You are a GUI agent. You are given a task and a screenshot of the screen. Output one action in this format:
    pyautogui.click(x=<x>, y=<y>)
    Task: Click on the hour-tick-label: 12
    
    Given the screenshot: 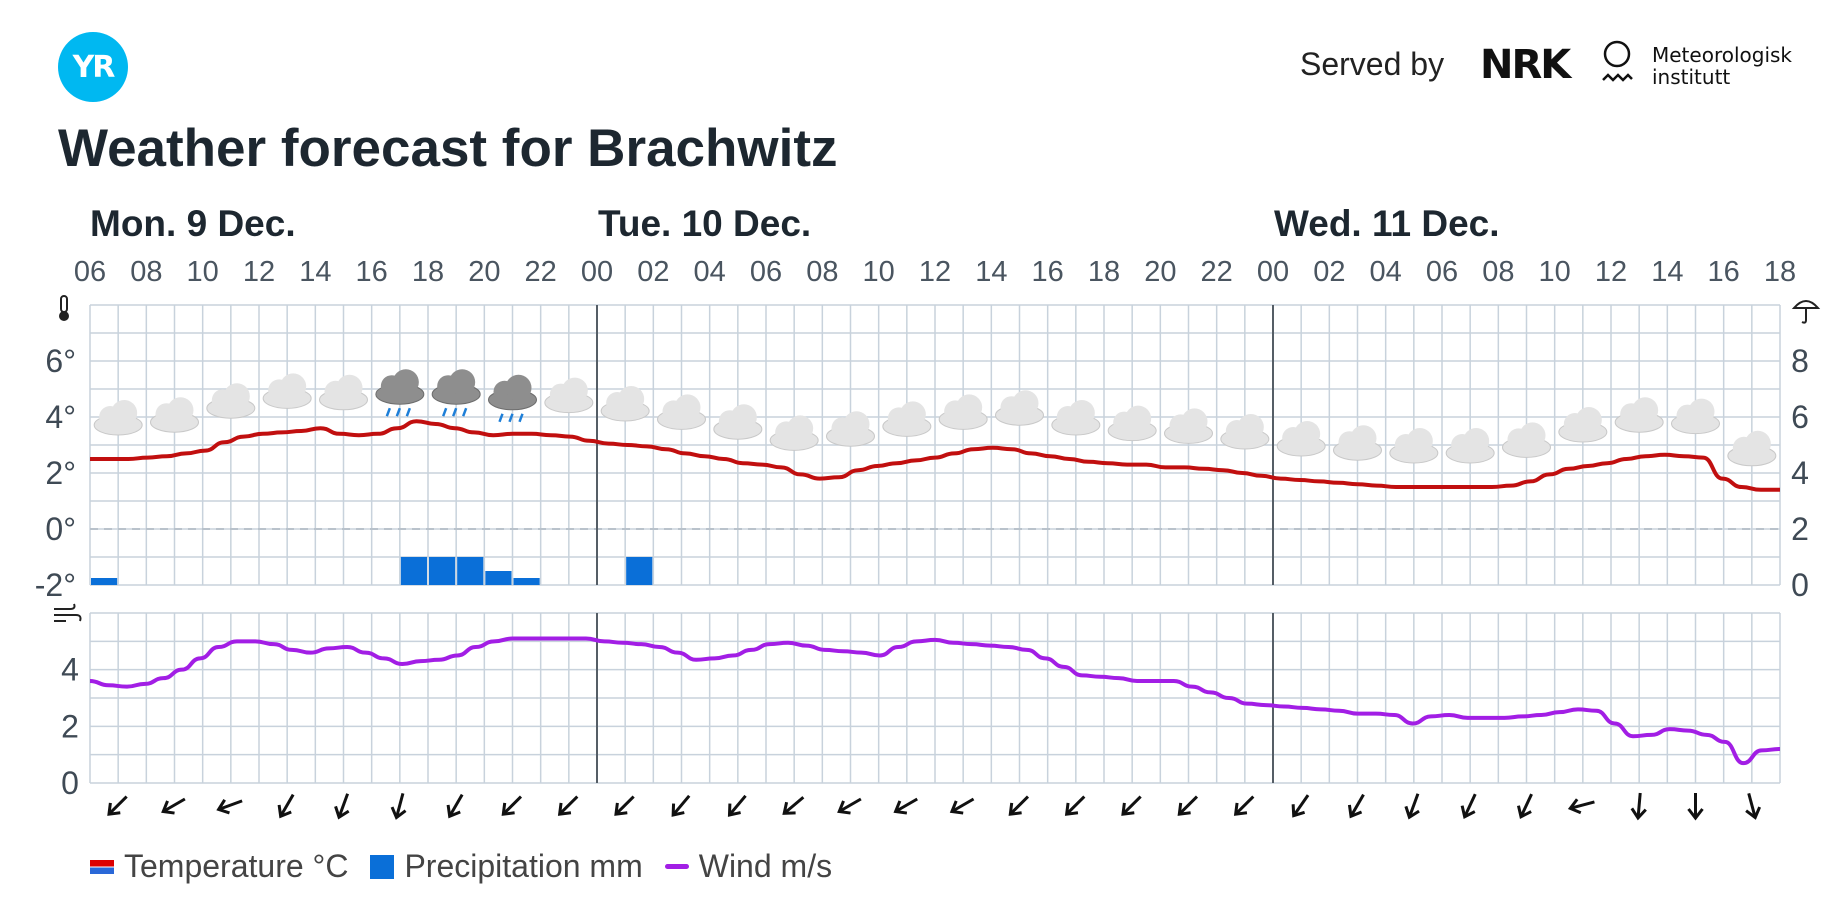 What is the action you would take?
    pyautogui.click(x=1611, y=272)
    